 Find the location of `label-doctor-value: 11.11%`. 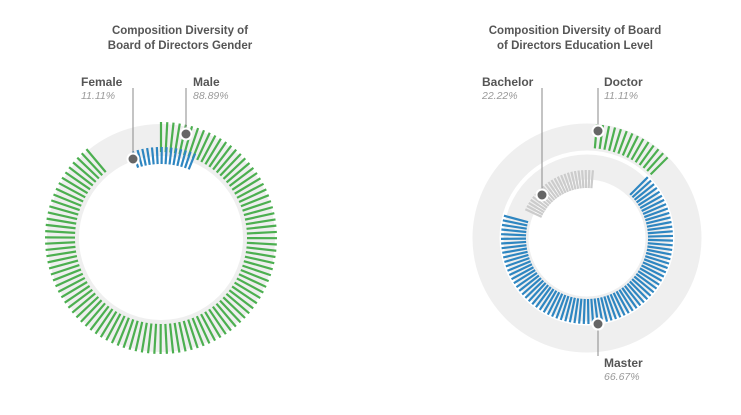

label-doctor-value: 11.11% is located at coordinates (621, 96).